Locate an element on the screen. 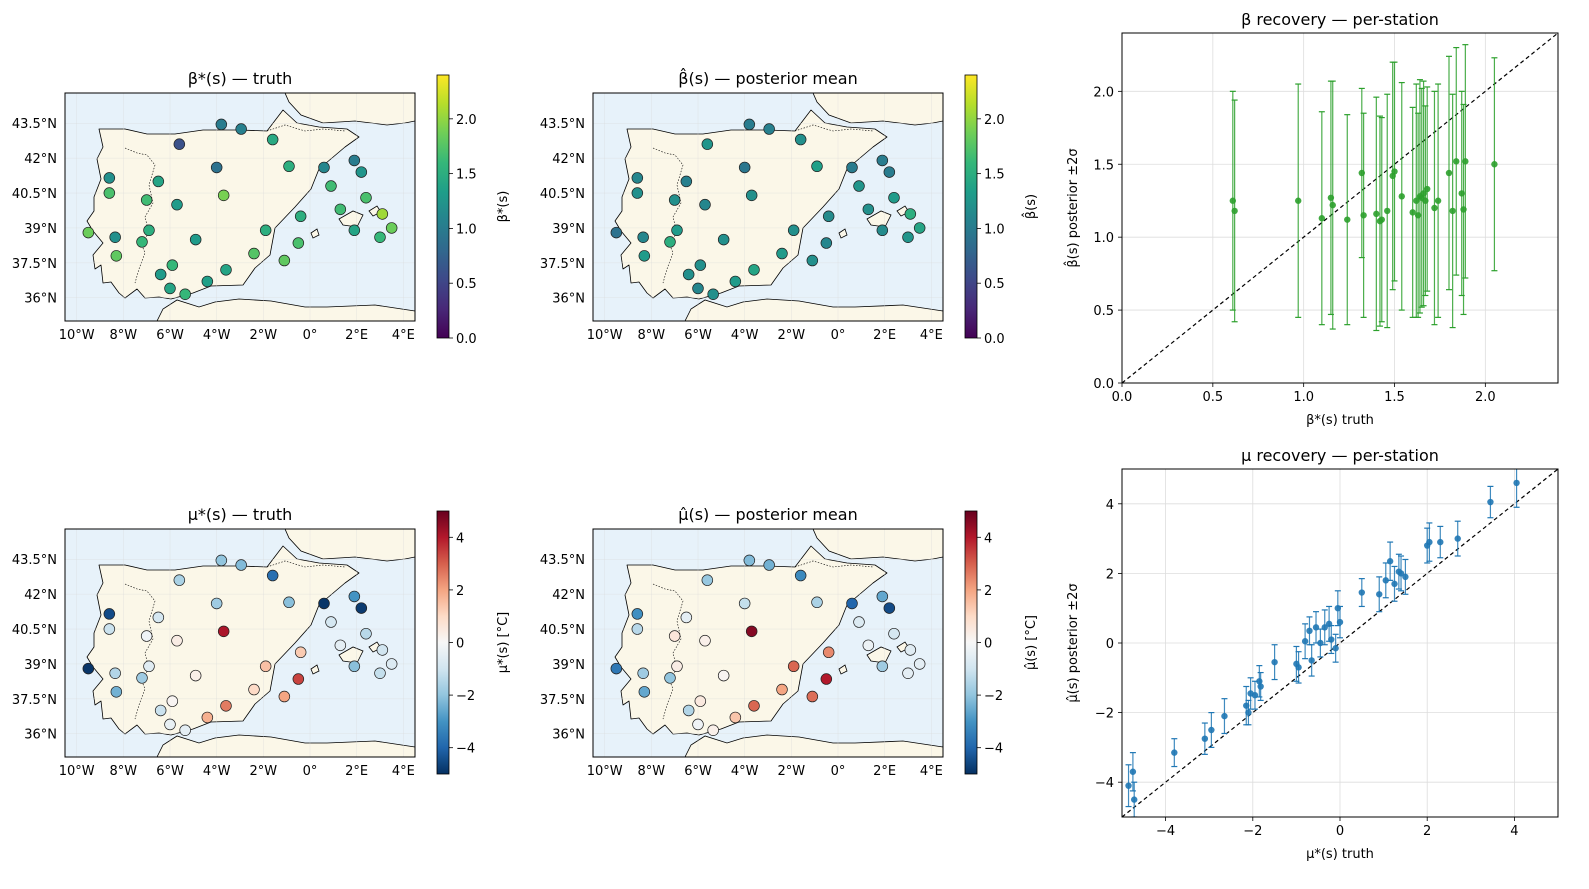 The width and height of the screenshot is (1589, 889). colorbar-tick-label: −2 is located at coordinates (465, 696).